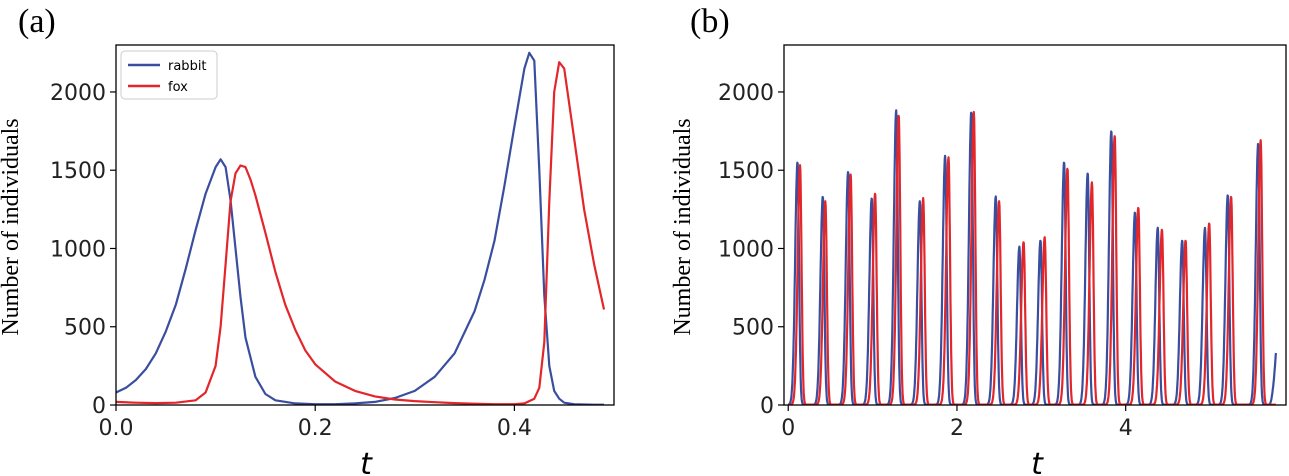  I want to click on legend-label-rabbit: rabbit, so click(187, 66).